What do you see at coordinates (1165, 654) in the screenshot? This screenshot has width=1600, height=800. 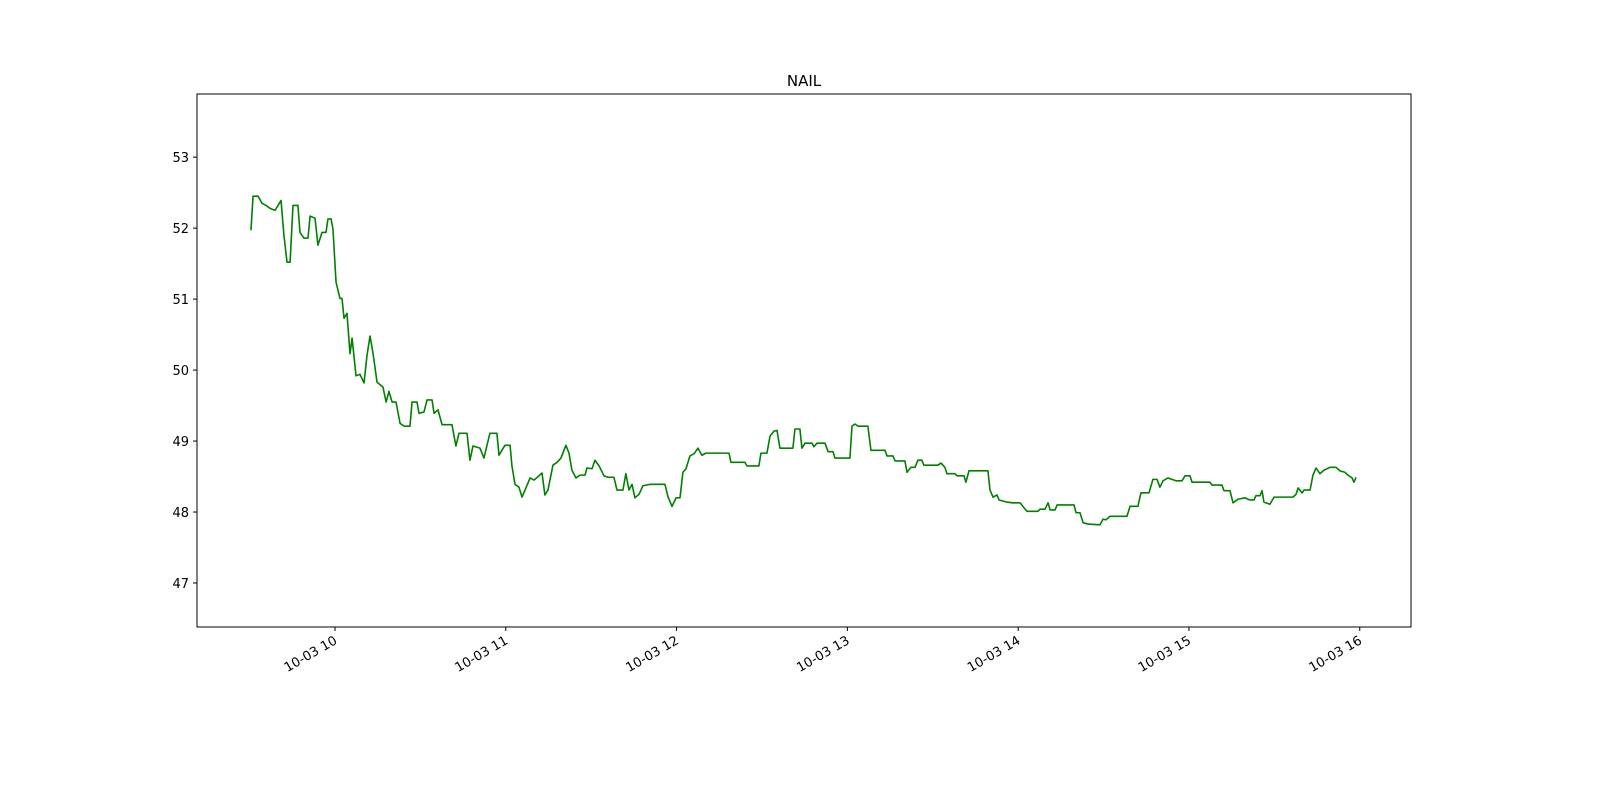 I see `x-tick-label: 10-03 15` at bounding box center [1165, 654].